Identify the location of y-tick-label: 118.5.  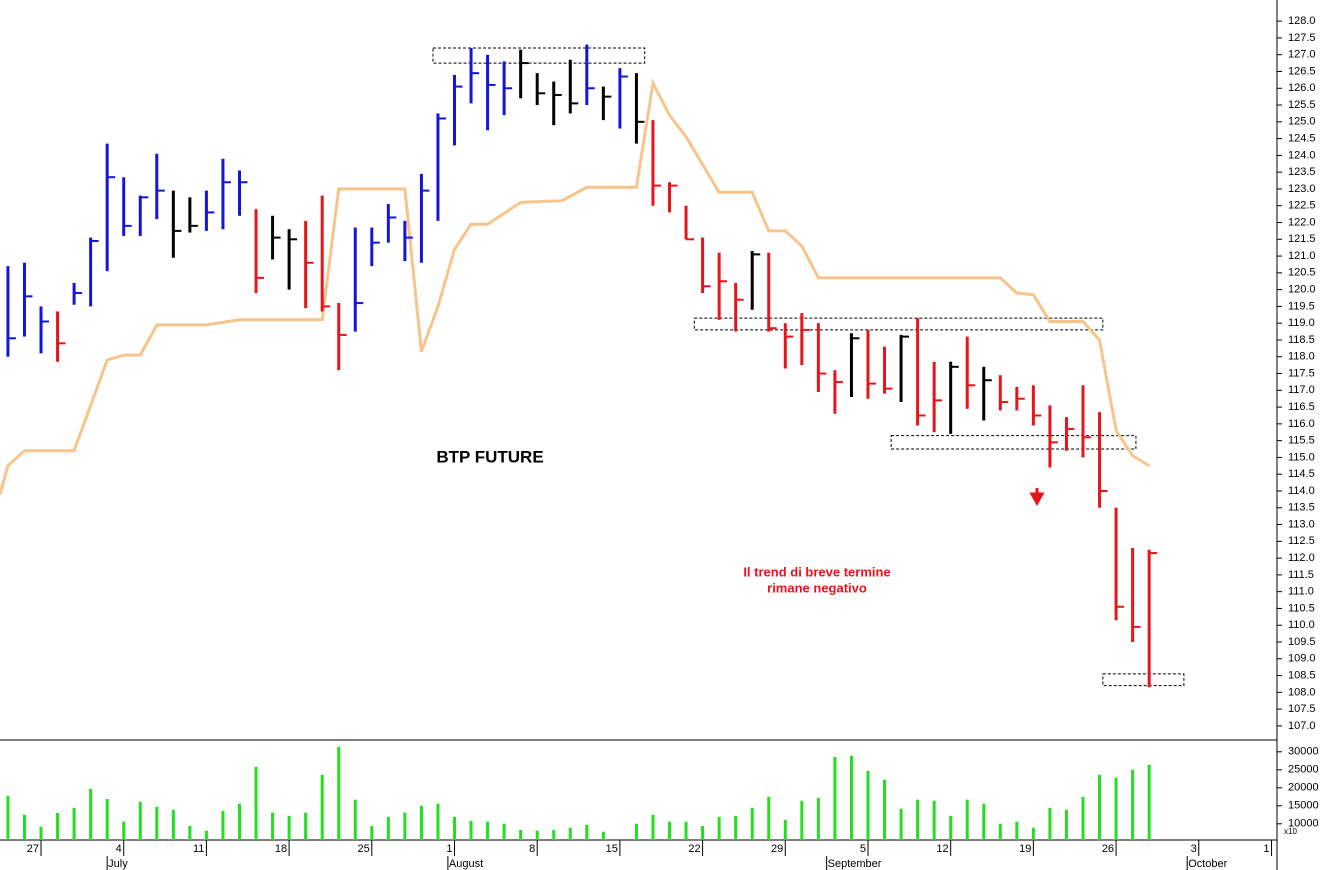
(1301, 340).